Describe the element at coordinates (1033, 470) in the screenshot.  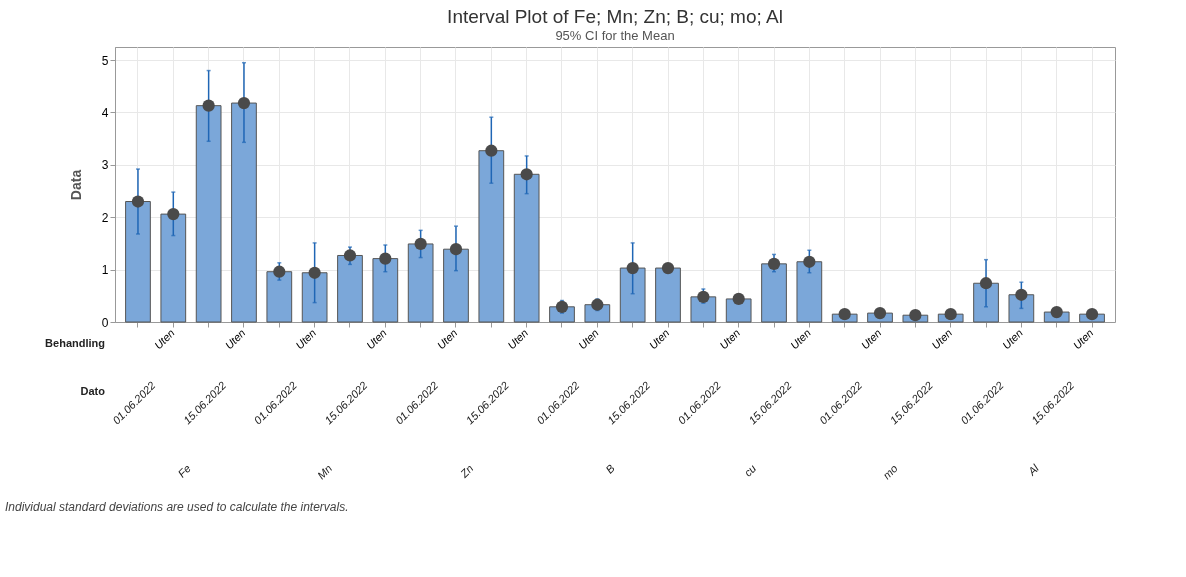
I see `text: Al` at that location.